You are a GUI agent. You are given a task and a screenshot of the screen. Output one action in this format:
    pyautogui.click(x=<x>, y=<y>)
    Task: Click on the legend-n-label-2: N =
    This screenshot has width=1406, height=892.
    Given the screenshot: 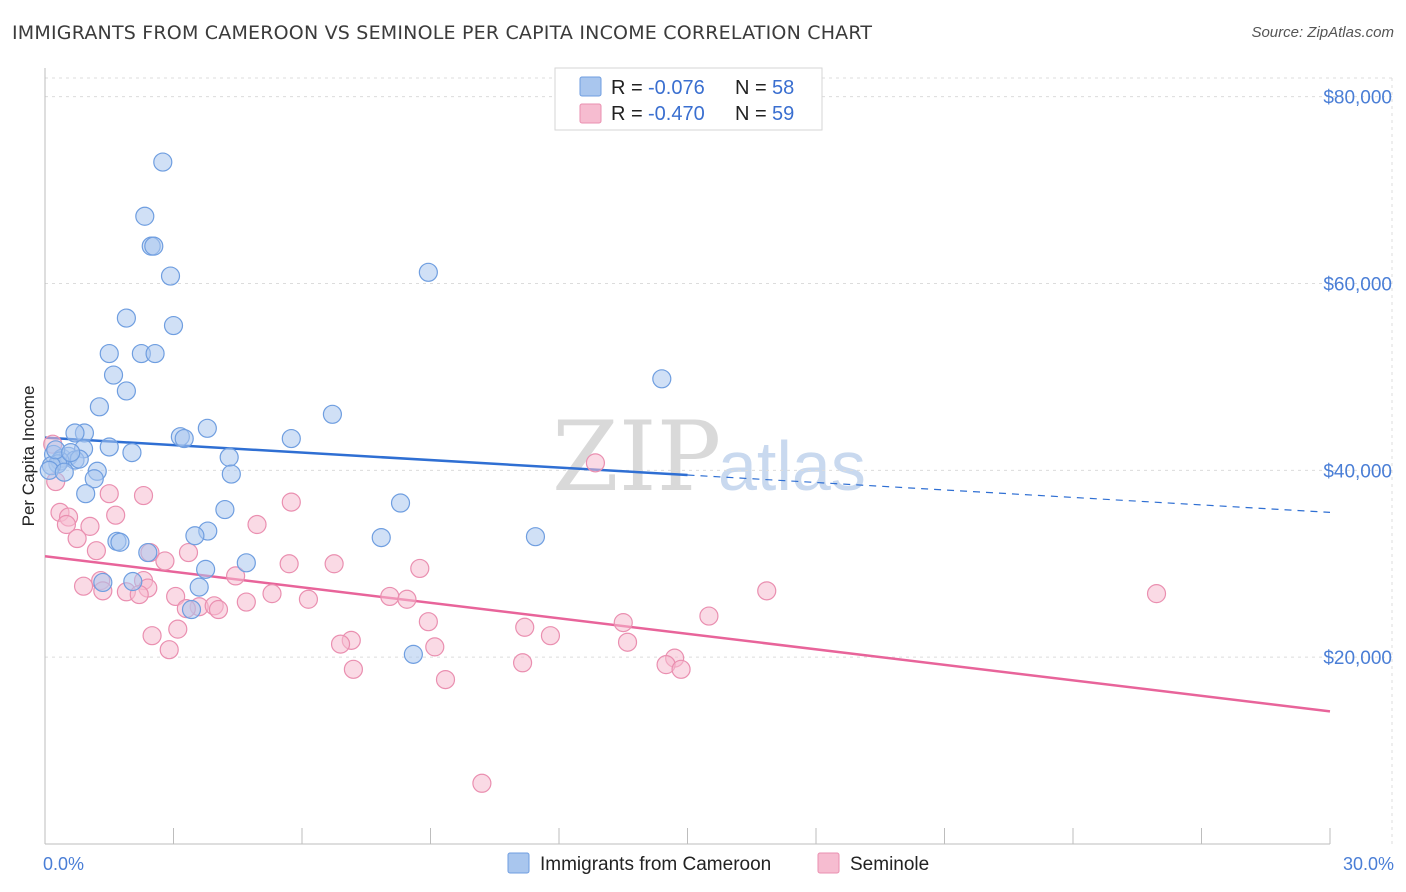 What is the action you would take?
    pyautogui.click(x=751, y=114)
    